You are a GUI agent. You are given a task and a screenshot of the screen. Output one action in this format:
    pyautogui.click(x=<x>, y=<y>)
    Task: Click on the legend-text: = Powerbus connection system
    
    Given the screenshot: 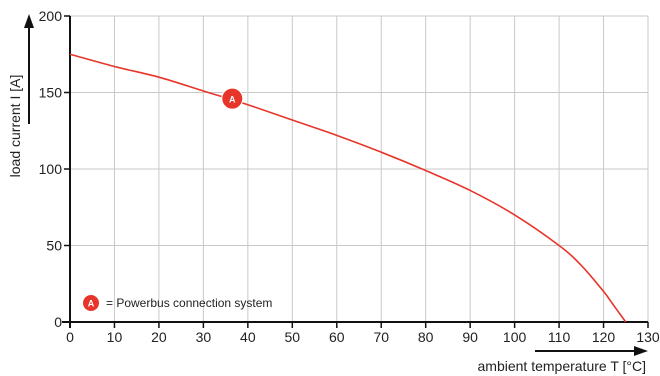 What is the action you would take?
    pyautogui.click(x=189, y=303)
    